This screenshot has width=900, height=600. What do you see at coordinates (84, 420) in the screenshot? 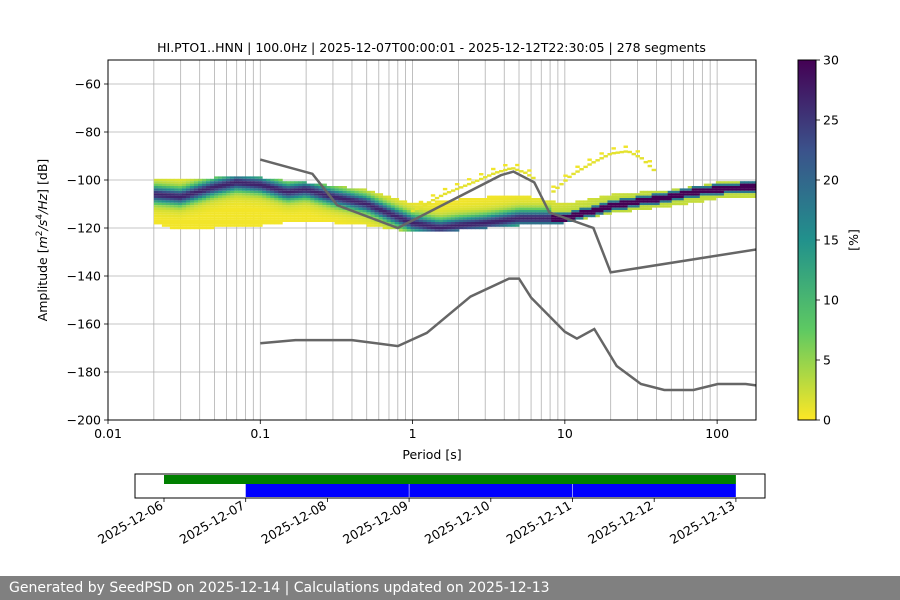
I see `y-tick-label: −200` at bounding box center [84, 420].